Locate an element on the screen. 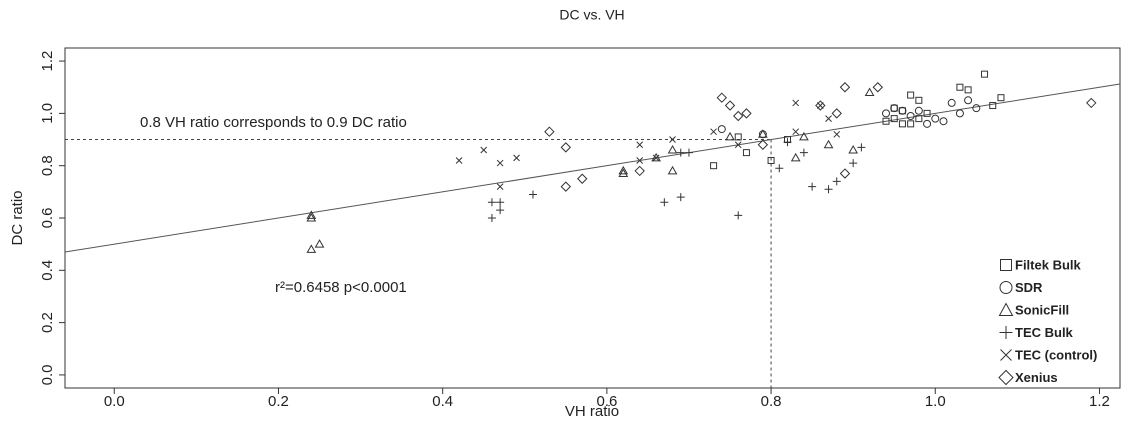 This screenshot has width=1145, height=421. legend-label: Xenius is located at coordinates (1036, 377).